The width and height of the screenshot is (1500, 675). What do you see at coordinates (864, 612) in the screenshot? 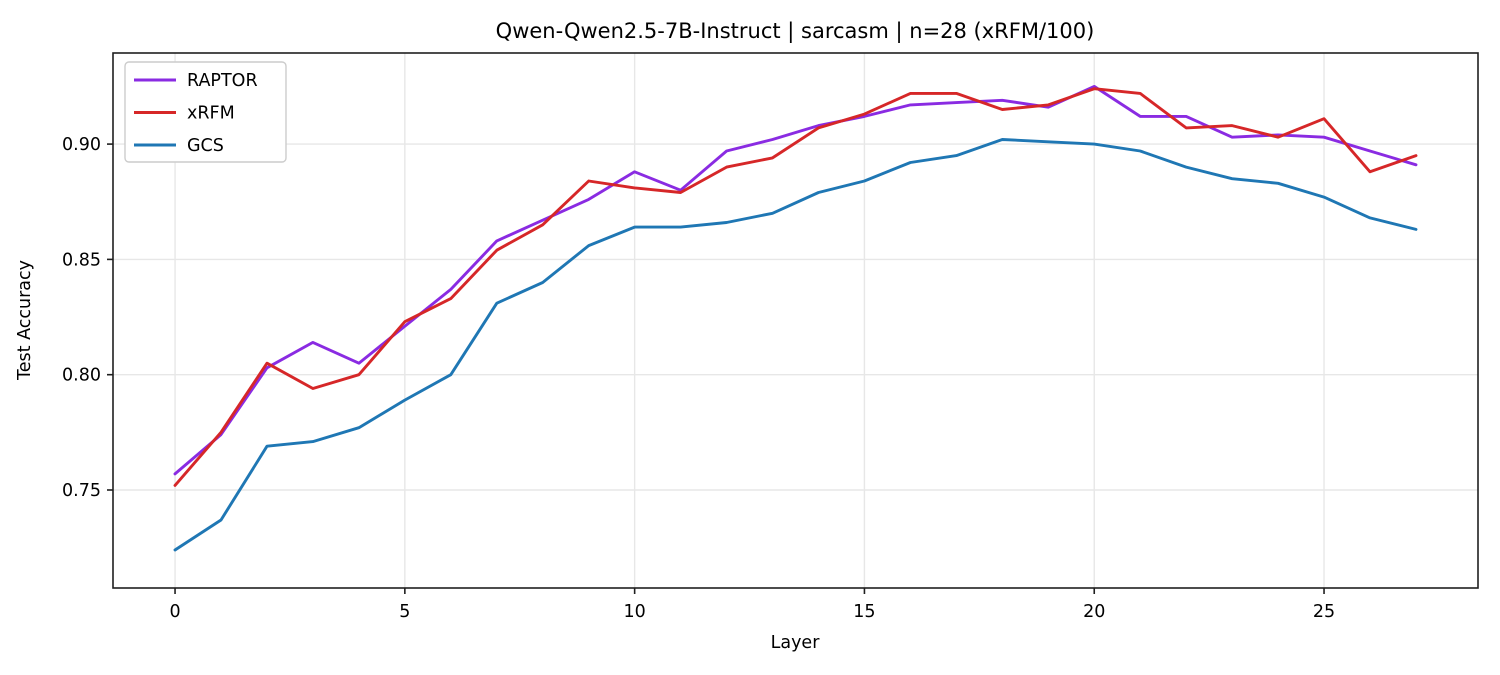
I see `x-tick-label: 15` at bounding box center [864, 612].